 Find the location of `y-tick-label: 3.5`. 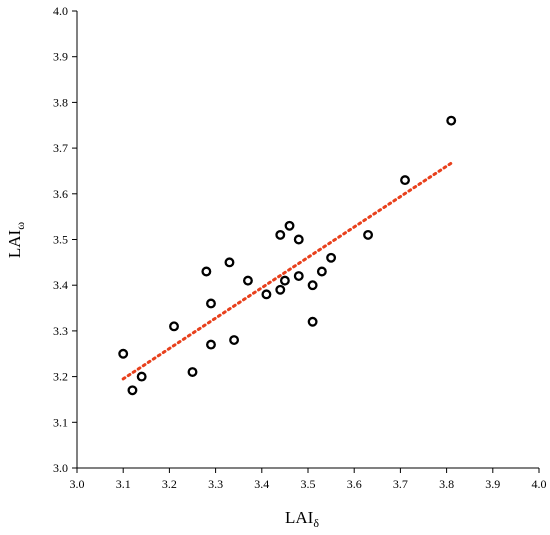

y-tick-label: 3.5 is located at coordinates (60, 240).